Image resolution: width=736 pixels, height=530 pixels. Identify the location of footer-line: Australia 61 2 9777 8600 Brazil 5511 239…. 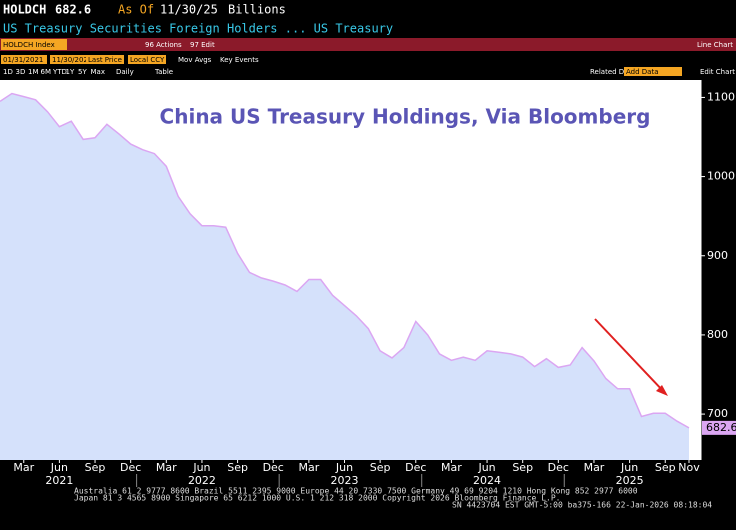
(356, 491).